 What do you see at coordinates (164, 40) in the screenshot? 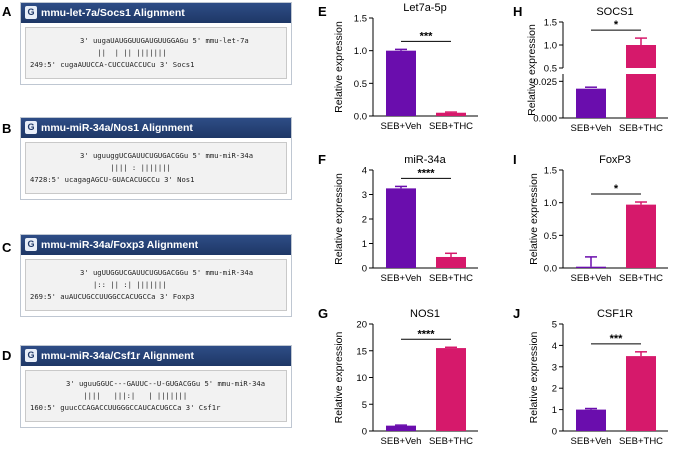
I see `mirna-sequence: 3' uugaUAUGGUUGAUGUUGGAGu 5' mmu-let-7a` at bounding box center [164, 40].